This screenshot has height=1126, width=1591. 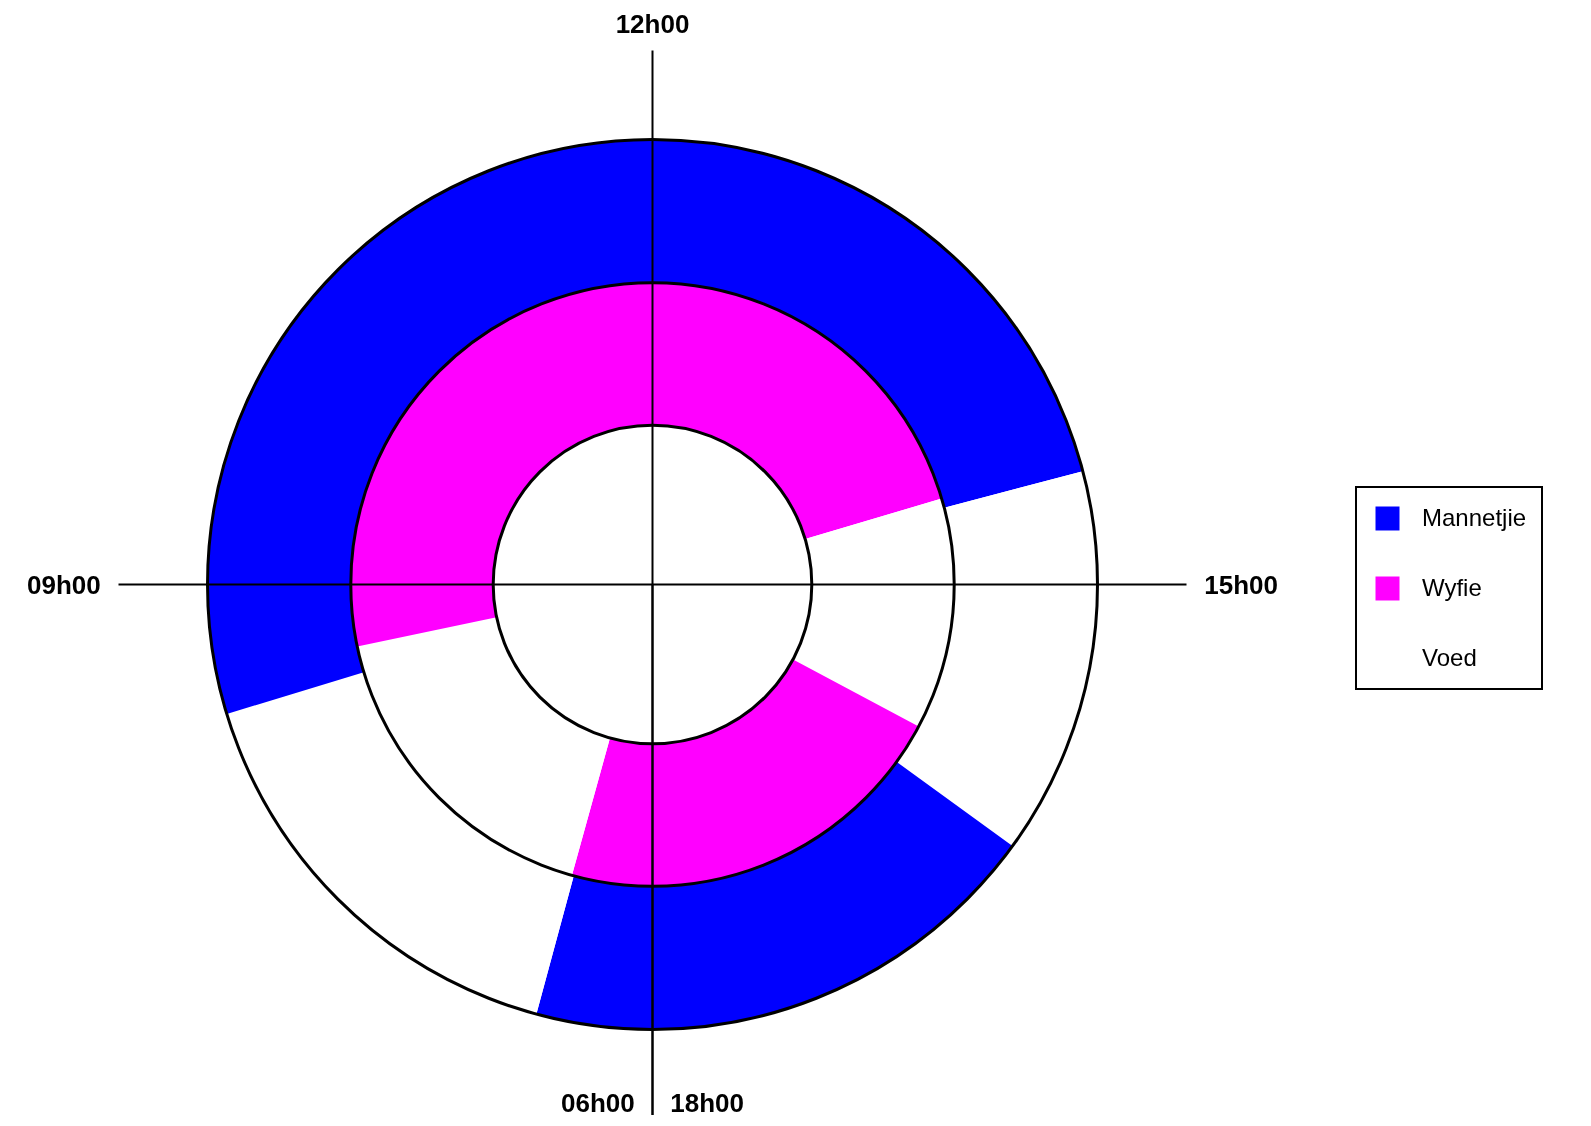 I want to click on text: 15h00, so click(x=1241, y=584).